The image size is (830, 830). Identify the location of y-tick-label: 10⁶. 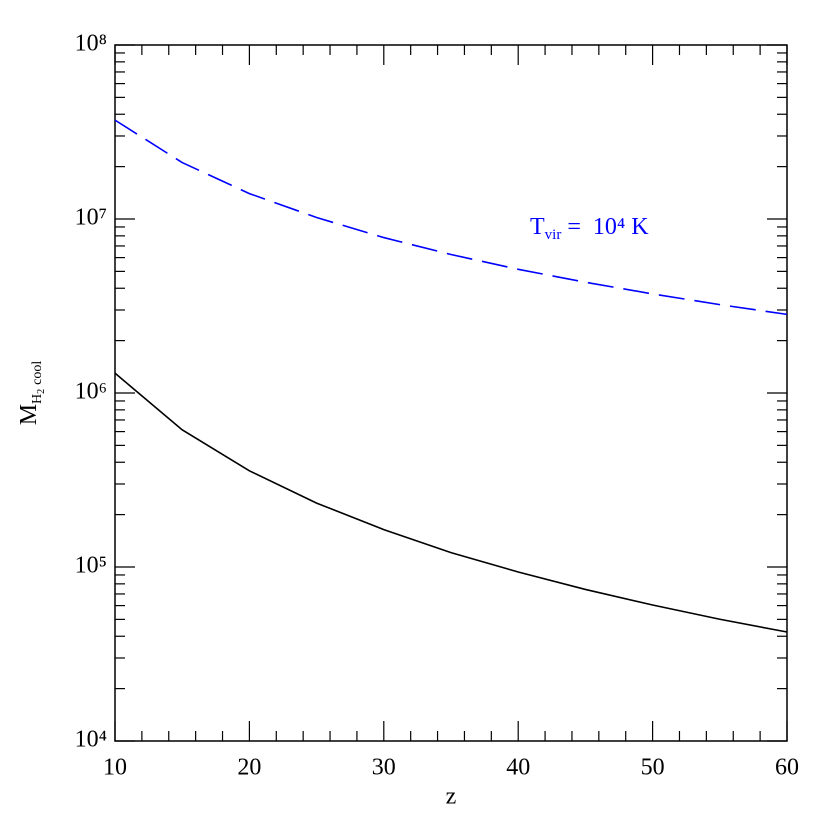
(91, 392).